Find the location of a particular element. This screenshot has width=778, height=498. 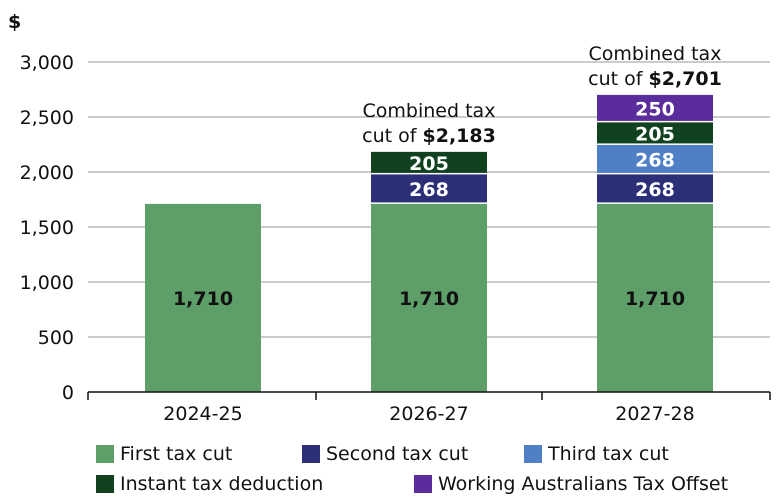

x-axis: 2024-25 2026-27 2027-28 is located at coordinates (429, 408).